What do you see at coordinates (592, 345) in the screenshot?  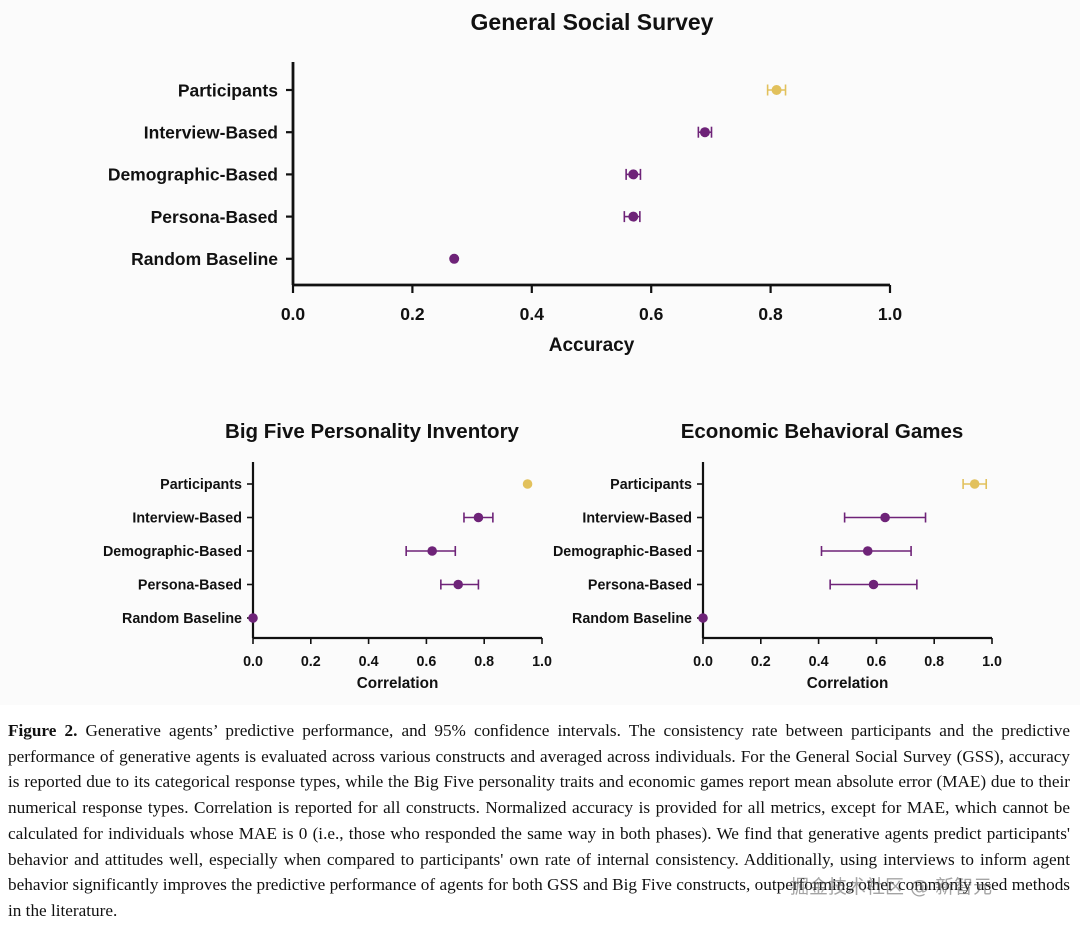 I see `x-axis-label: Accuracy` at bounding box center [592, 345].